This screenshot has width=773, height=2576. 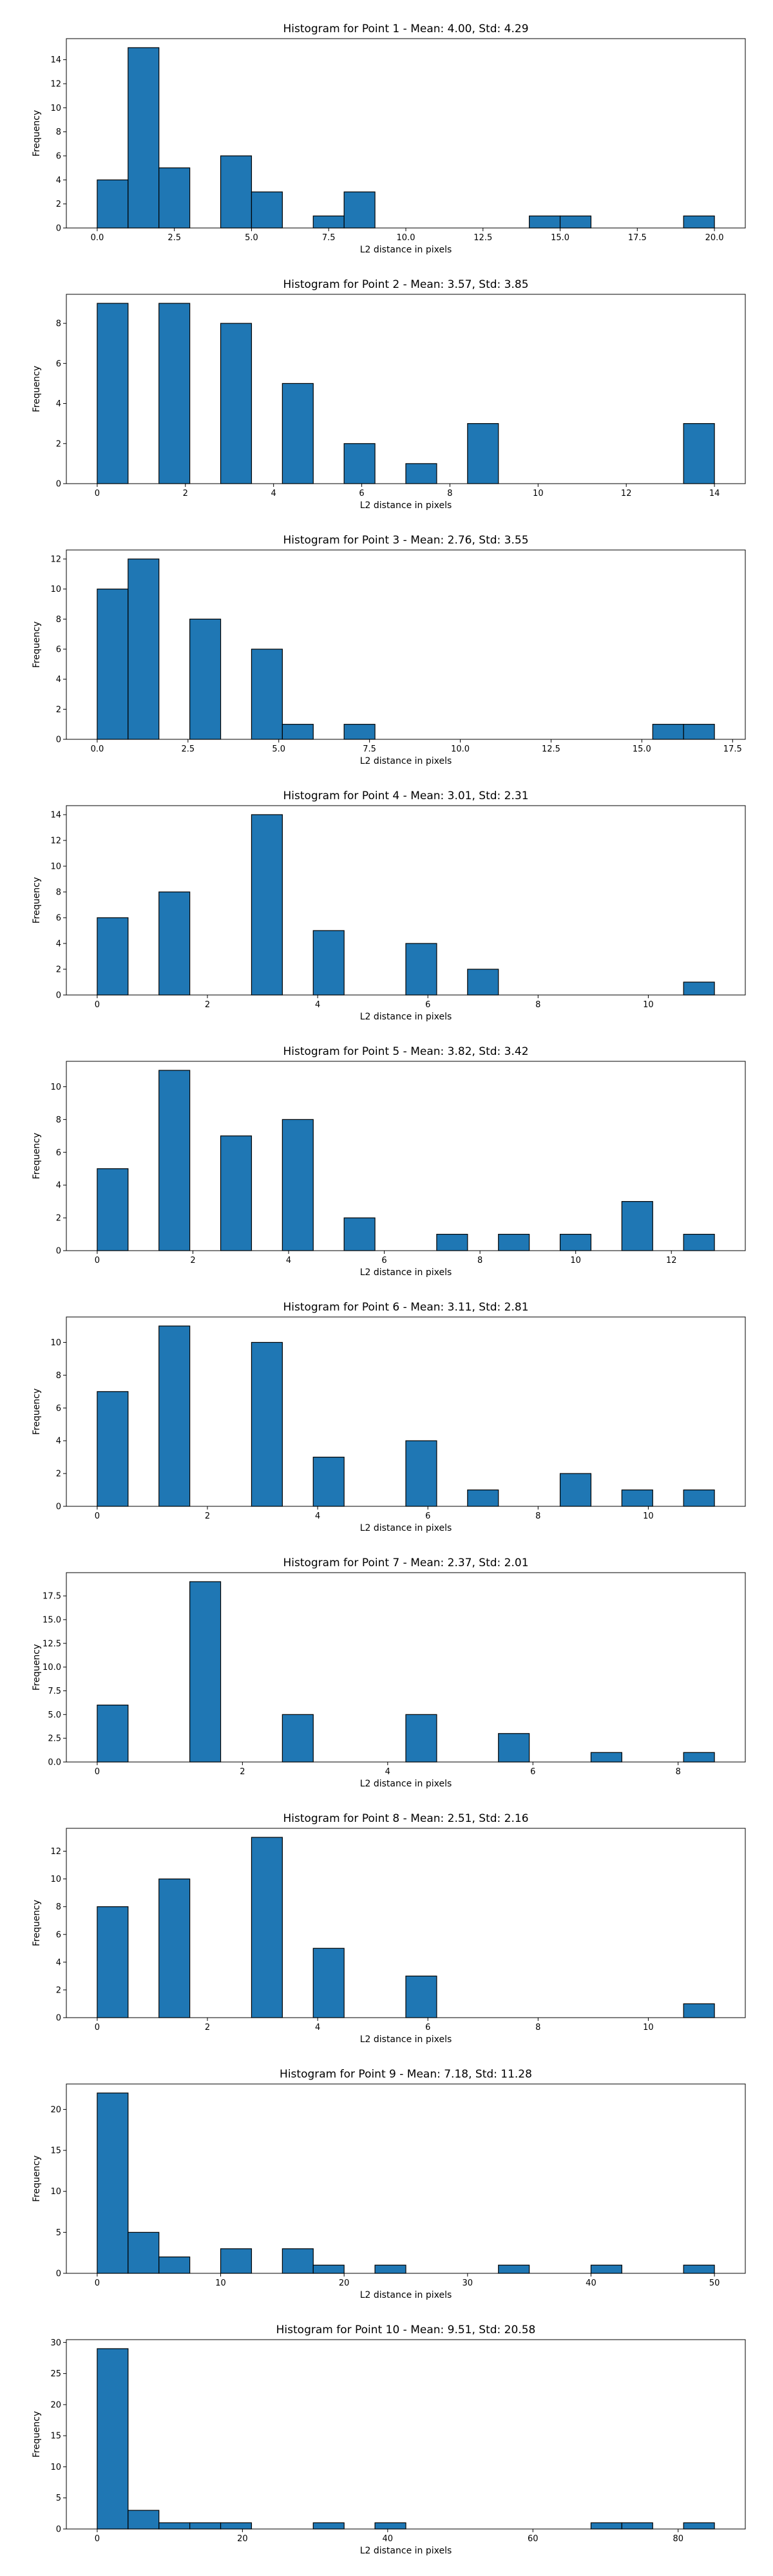 I want to click on x-tick-label: 7.5, so click(x=329, y=238).